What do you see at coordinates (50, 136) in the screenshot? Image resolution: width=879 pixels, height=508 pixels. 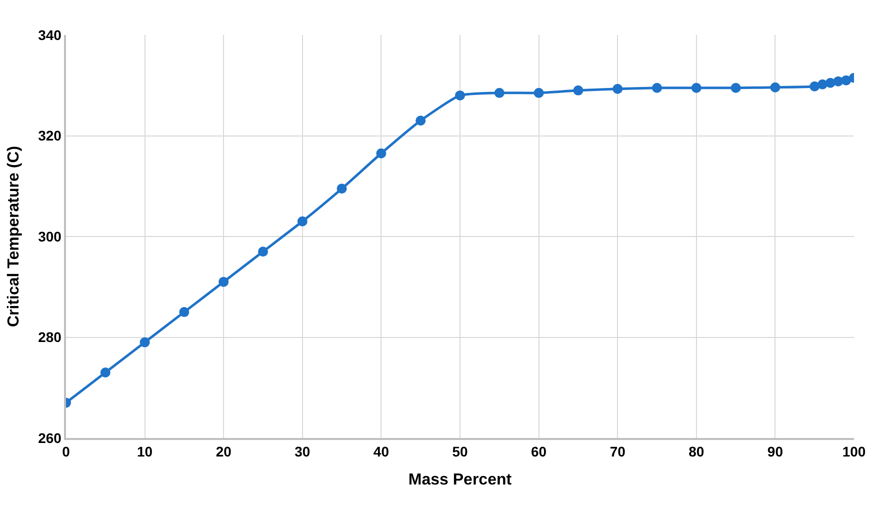 I see `y-tick-label: 320` at bounding box center [50, 136].